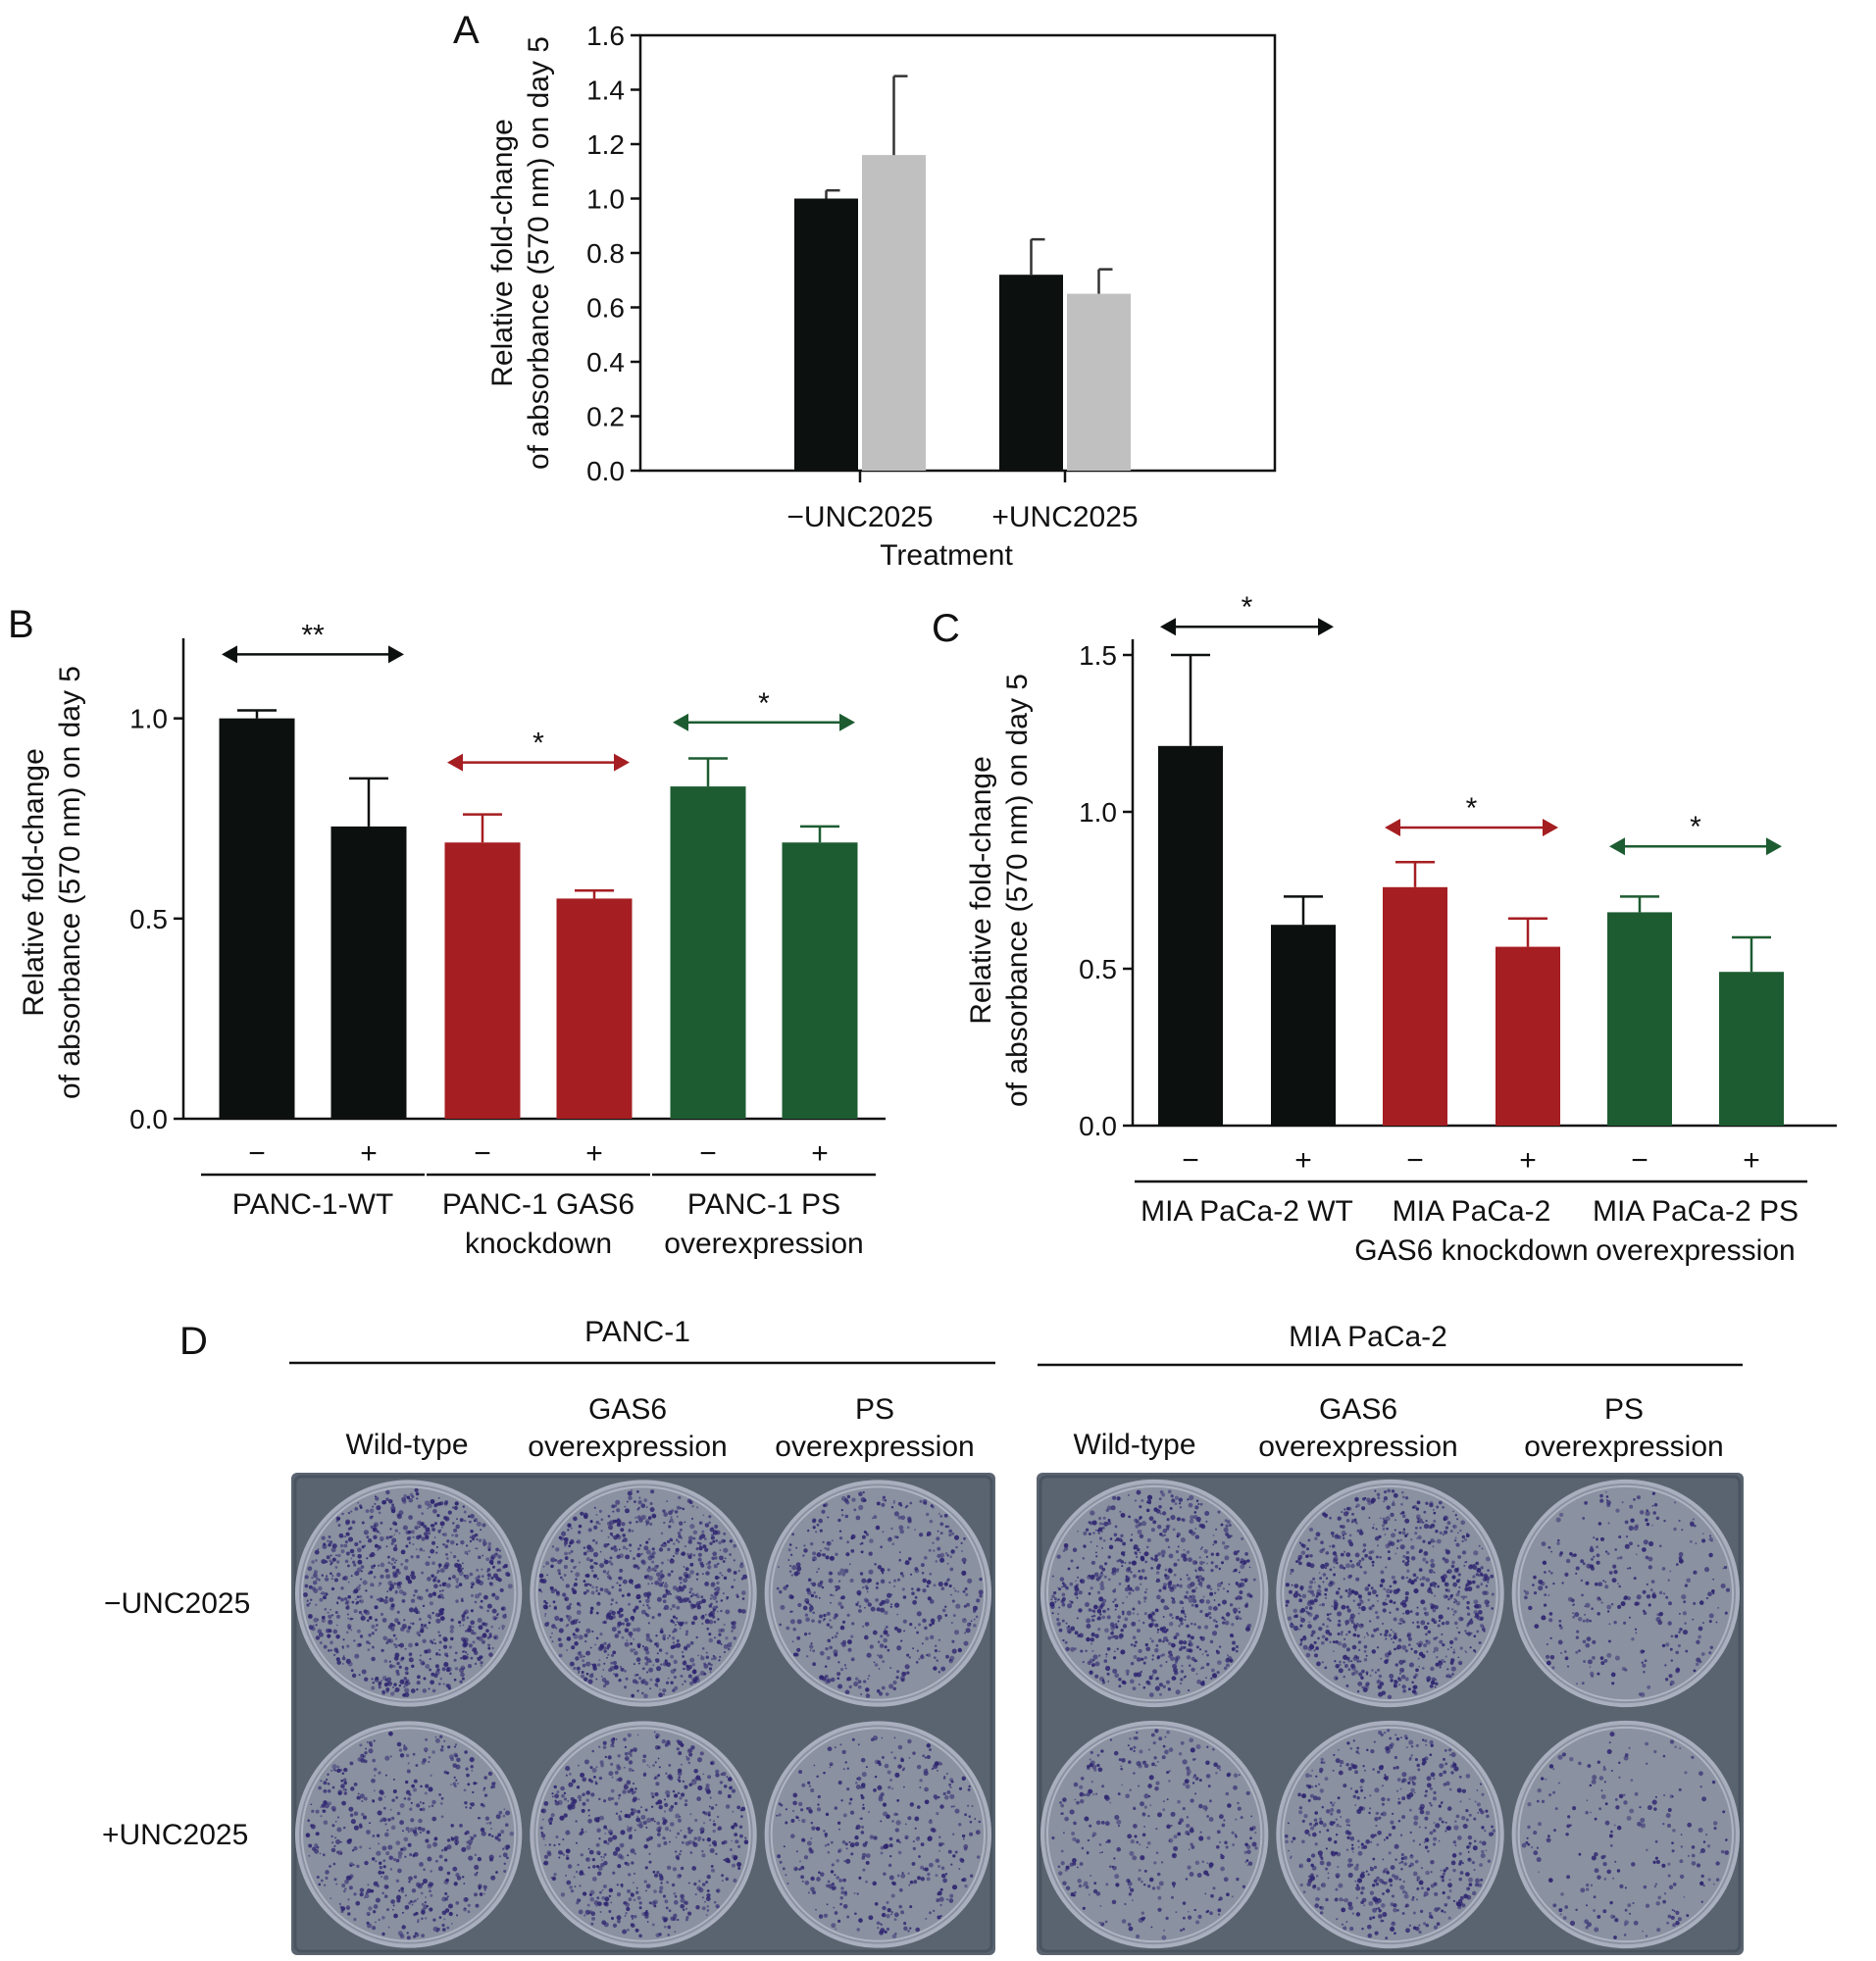 The width and height of the screenshot is (1876, 1961). Describe the element at coordinates (1390, 1714) in the screenshot. I see `panel-d-plate-border` at that location.